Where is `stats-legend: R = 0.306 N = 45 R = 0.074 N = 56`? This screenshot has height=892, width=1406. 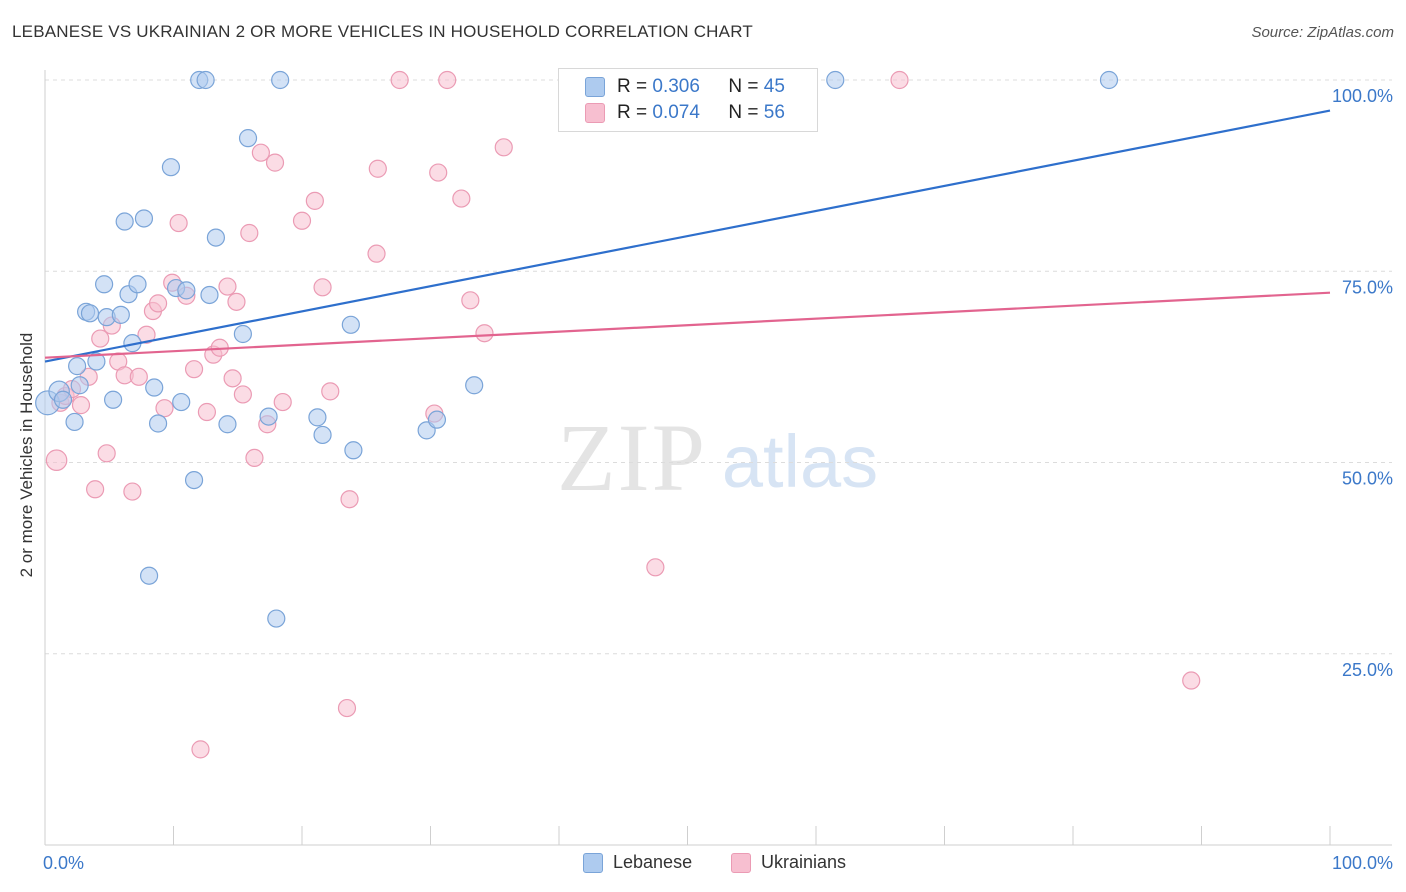 stats-legend: R = 0.306 N = 45 R = 0.074 N = 56 is located at coordinates (688, 100).